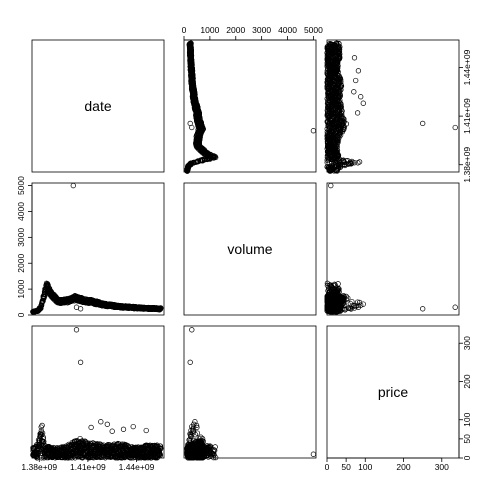  I want to click on panel-frame-price-volume, so click(250, 392).